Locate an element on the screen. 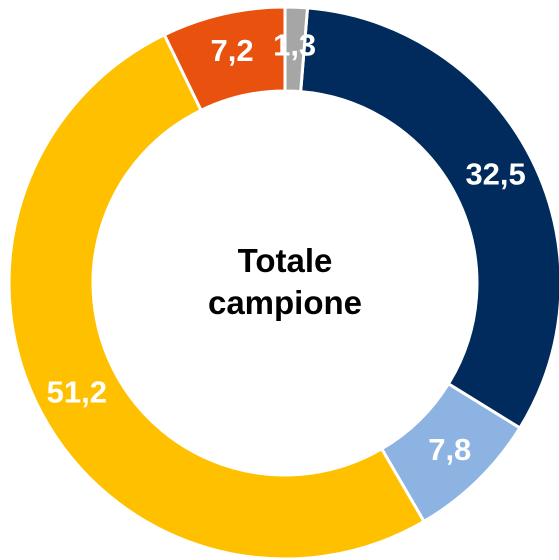  data-label: 7,2 is located at coordinates (232, 50).